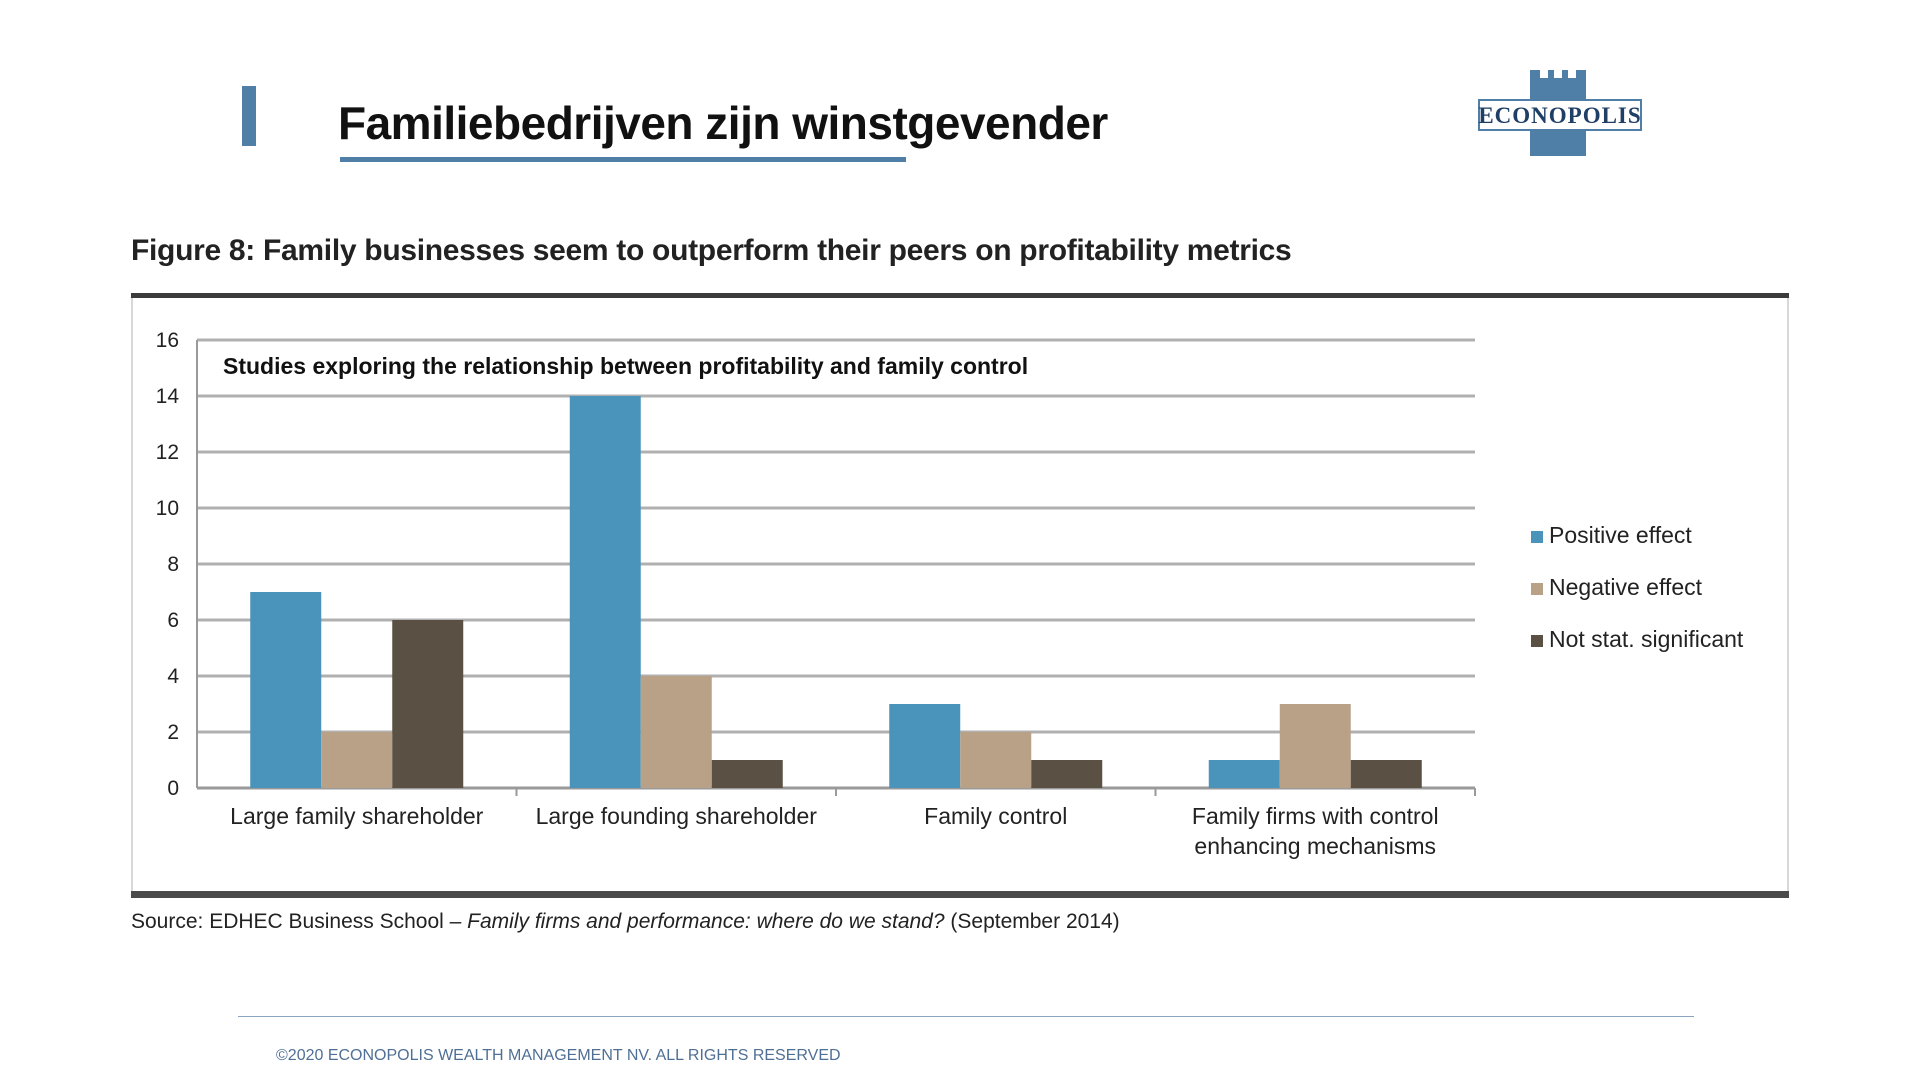 The width and height of the screenshot is (1920, 1080). I want to click on logo-text: ECONOPOLIS, so click(1559, 115).